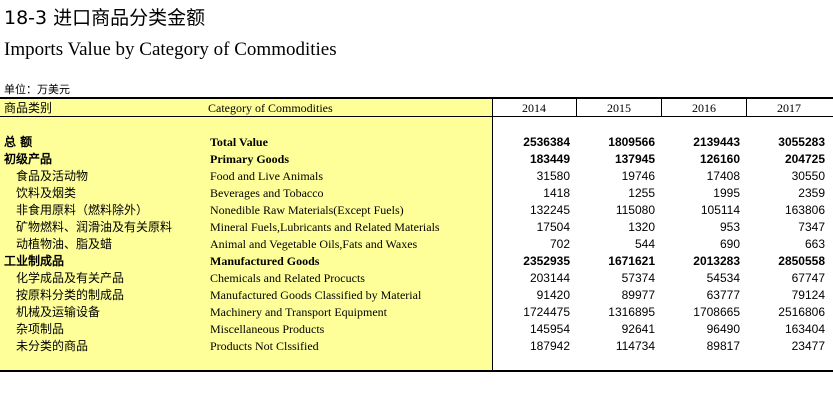 The image size is (833, 411). Describe the element at coordinates (105, 18) in the screenshot. I see `page-title-cn: 18-3 进口商品分类金额` at that location.